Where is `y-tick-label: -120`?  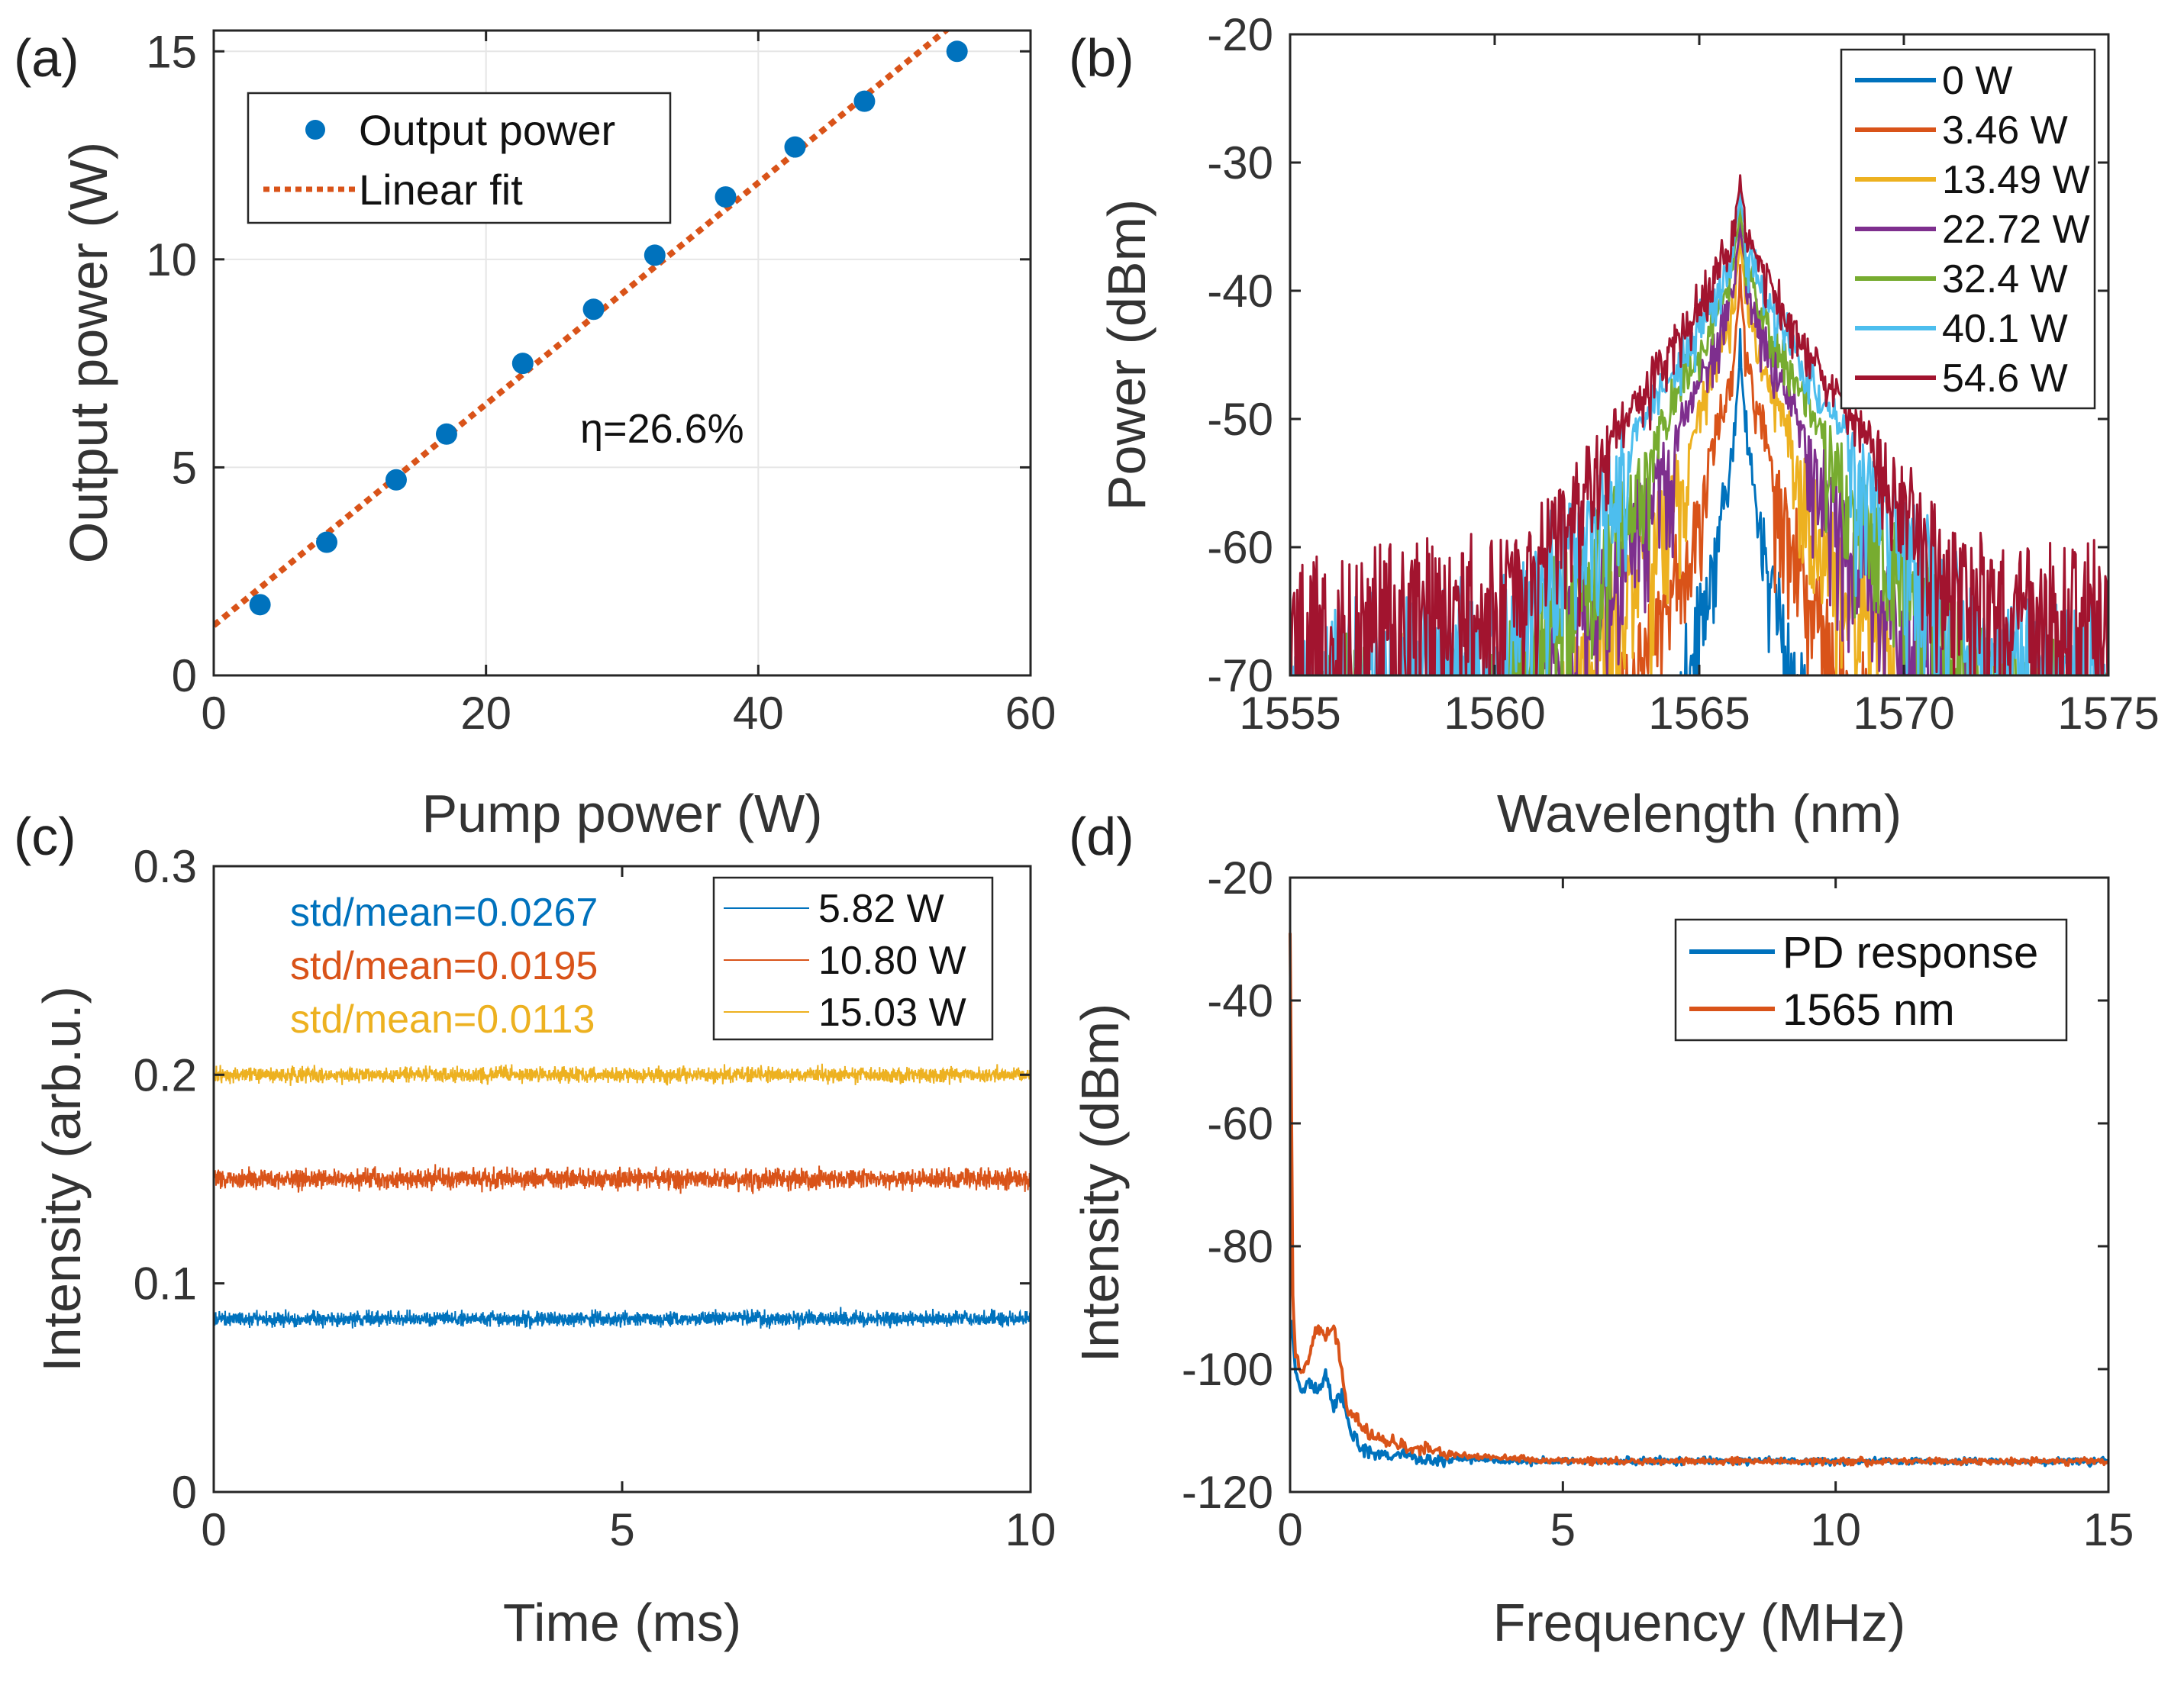
y-tick-label: -120 is located at coordinates (1227, 1492).